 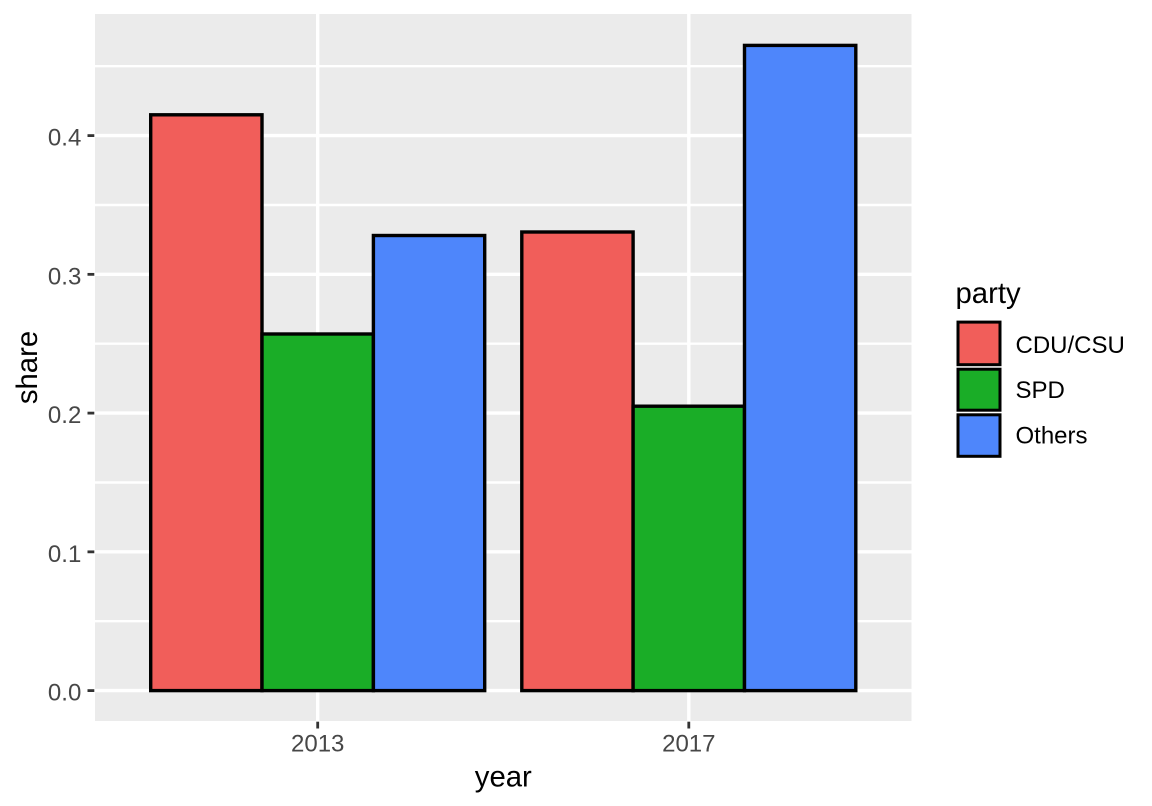 What do you see at coordinates (64, 415) in the screenshot?
I see `svg-text: 0.2` at bounding box center [64, 415].